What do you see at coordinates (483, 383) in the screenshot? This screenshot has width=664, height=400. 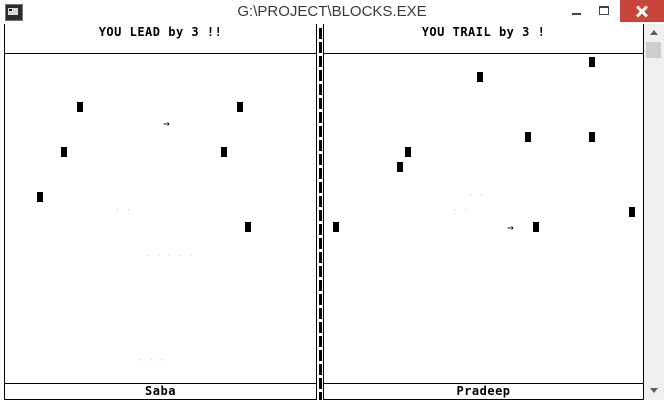 I see `right-footer-line` at bounding box center [483, 383].